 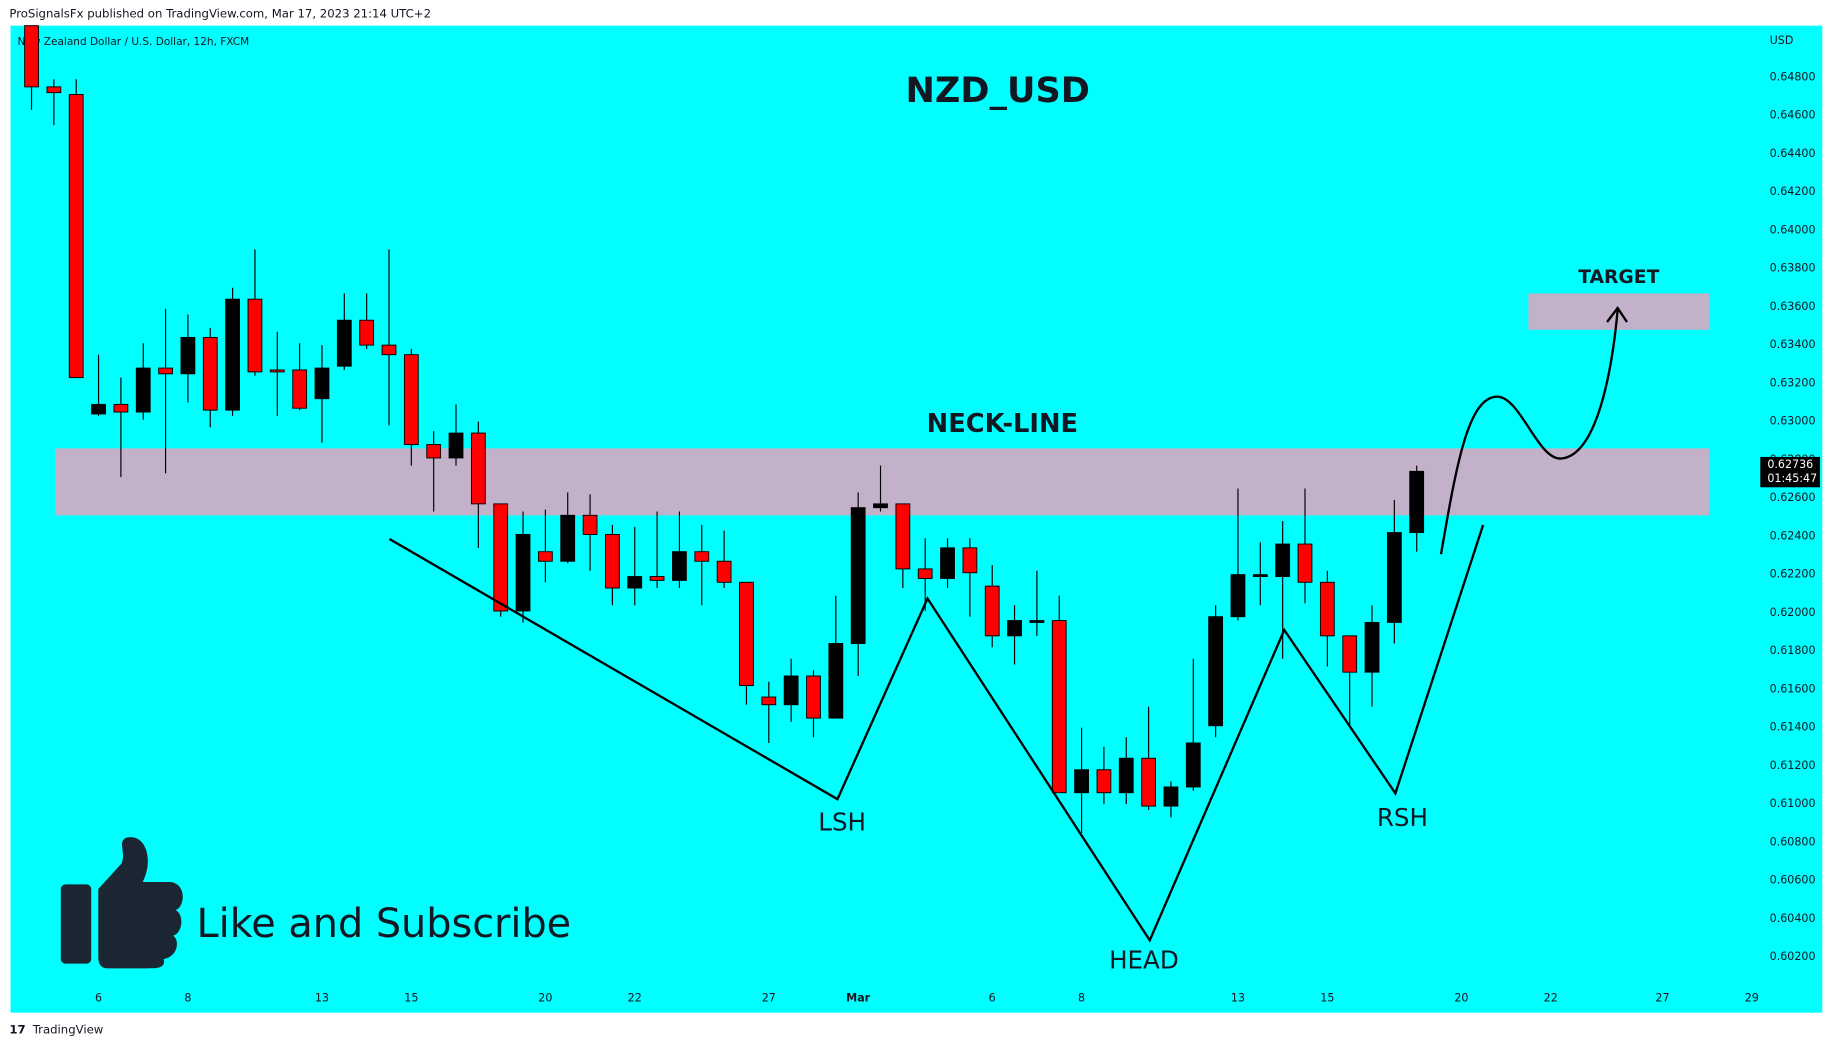 I want to click on zone-label: TARGET, so click(x=1618, y=277).